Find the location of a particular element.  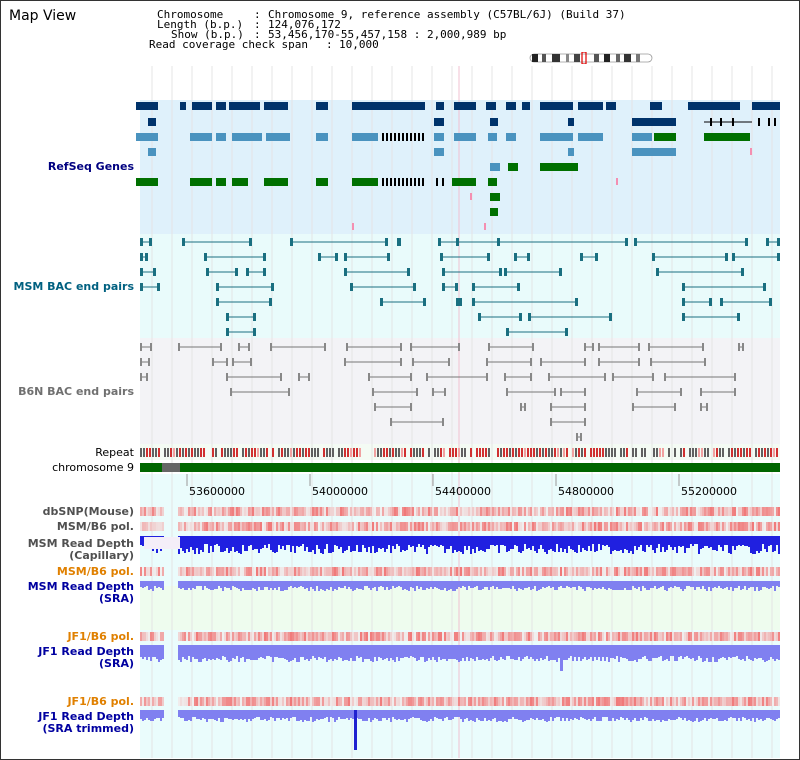

gene-exon-small is located at coordinates (391, 137).